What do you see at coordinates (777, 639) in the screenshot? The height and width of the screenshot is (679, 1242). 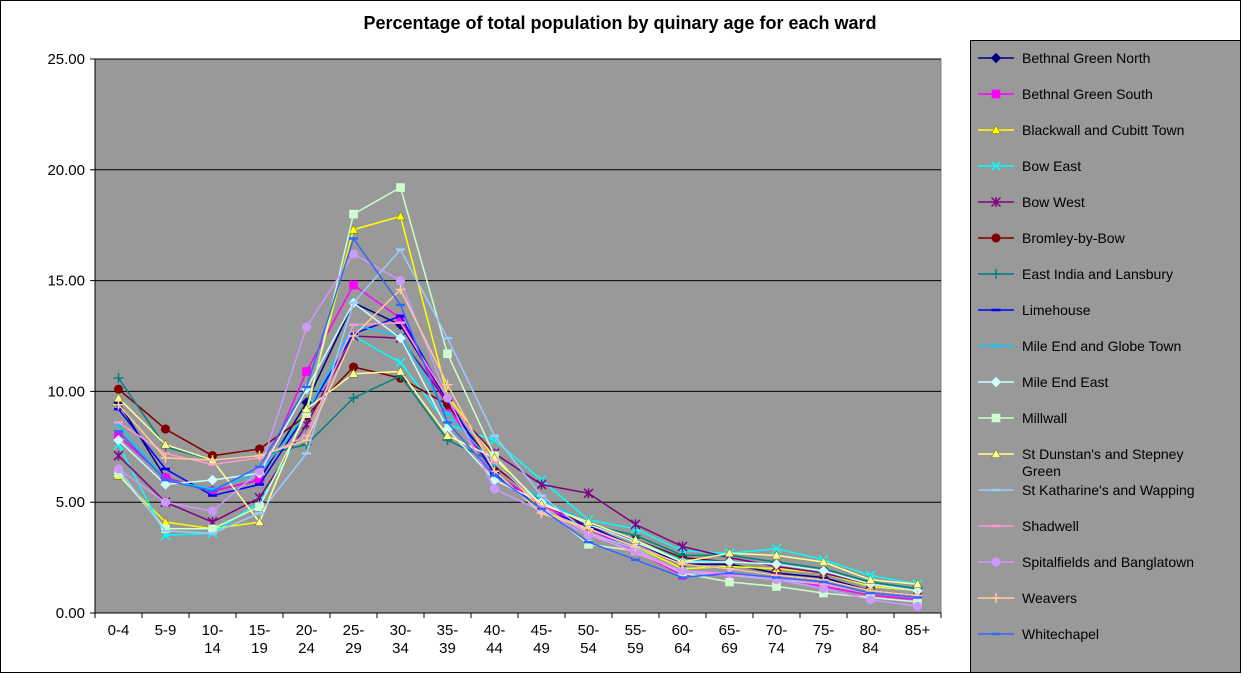 I see `x-tick-label: 70-74` at bounding box center [777, 639].